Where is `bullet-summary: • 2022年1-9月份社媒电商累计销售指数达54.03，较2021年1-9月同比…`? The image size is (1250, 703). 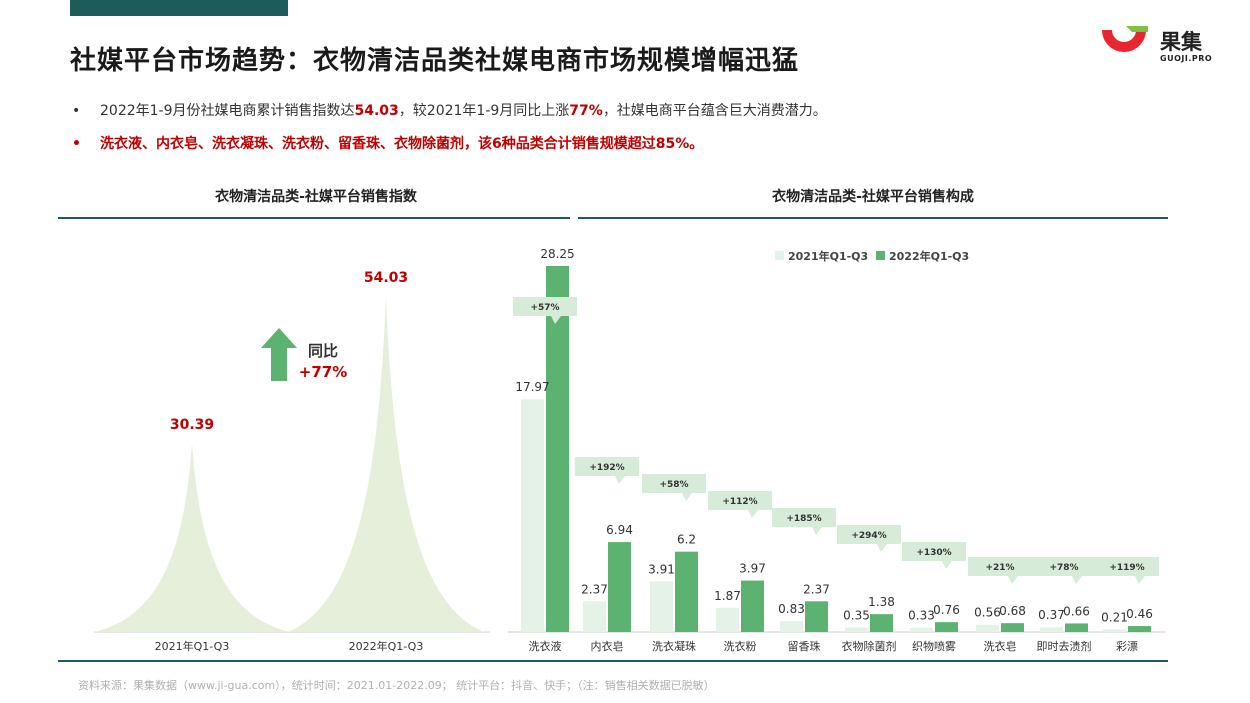
bullet-summary: • 2022年1-9月份社媒电商累计销售指数达54.03，较2021年1-9月同比… is located at coordinates (449, 110).